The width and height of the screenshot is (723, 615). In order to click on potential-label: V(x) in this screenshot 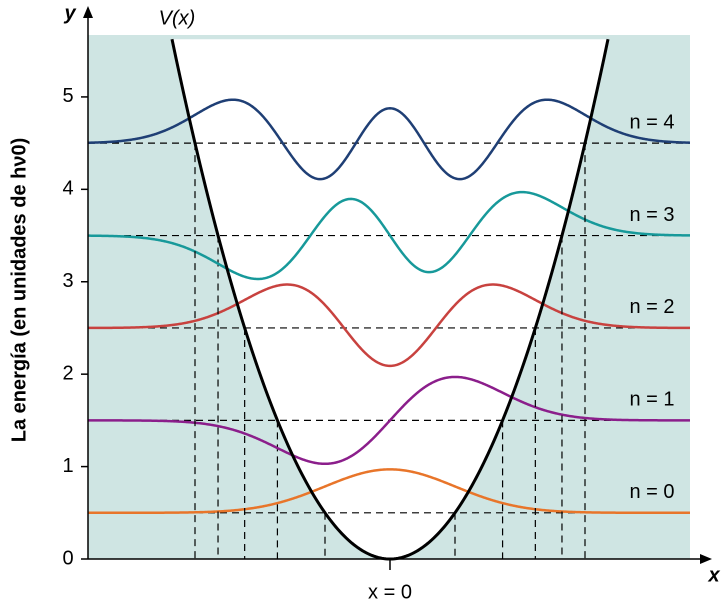, I will do `click(177, 18)`.